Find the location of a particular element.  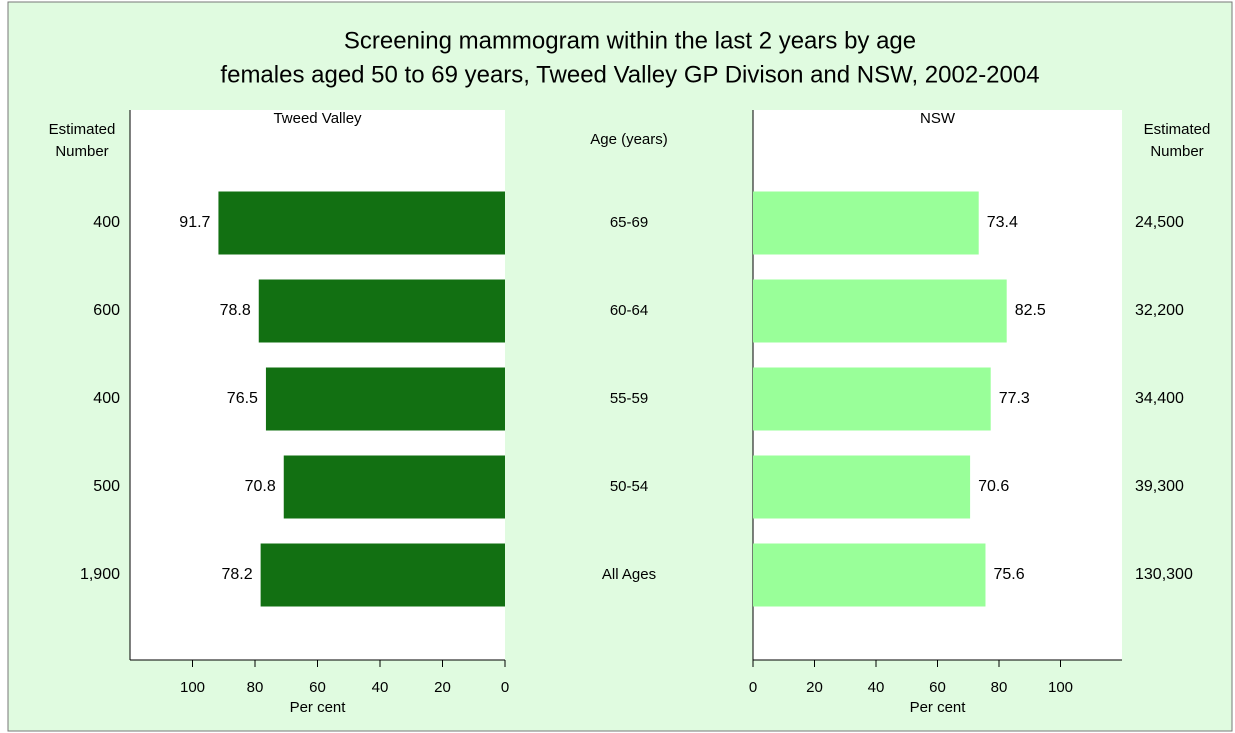

count-label: 39,300 is located at coordinates (1159, 486).